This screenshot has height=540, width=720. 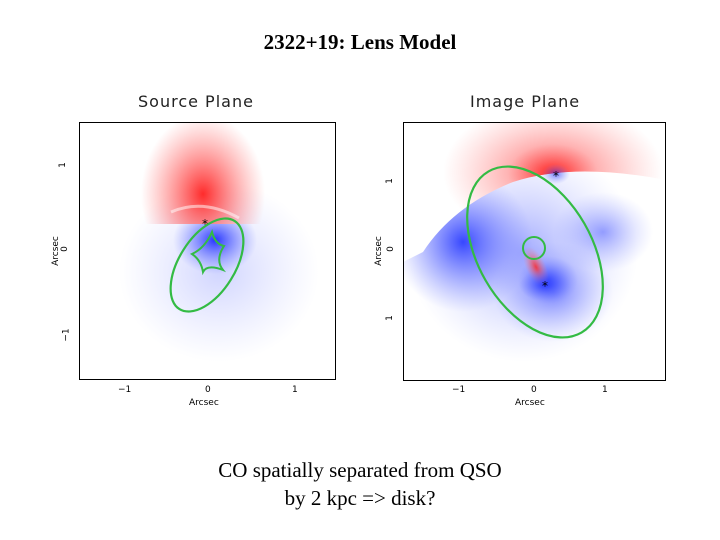 I want to click on source-xlabel: Arcsec, so click(x=204, y=403).